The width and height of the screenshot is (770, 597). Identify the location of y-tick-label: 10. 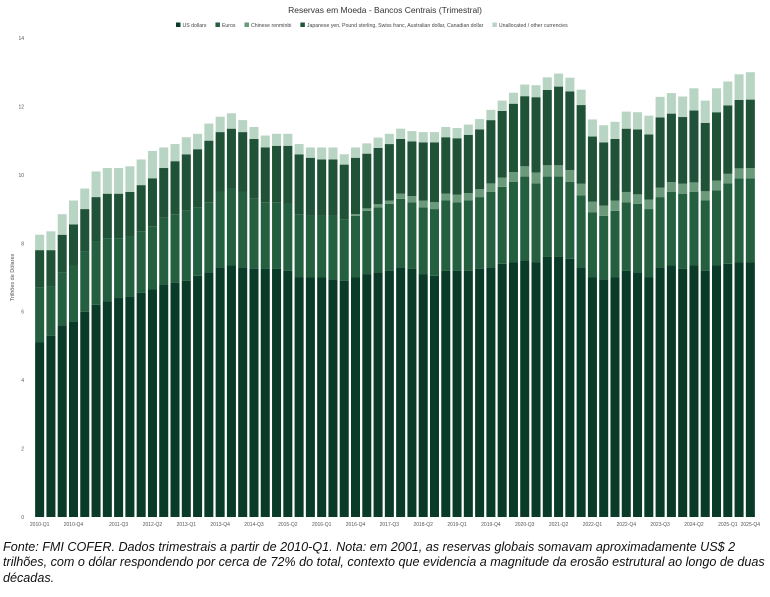
(21, 176).